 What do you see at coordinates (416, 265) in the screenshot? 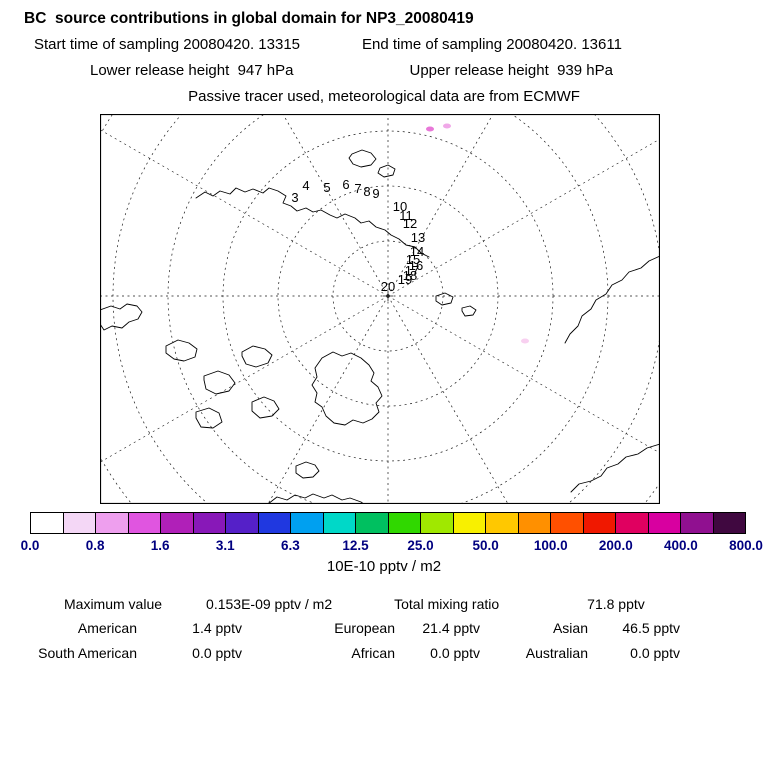
I see `trajectory-day-number: 16` at bounding box center [416, 265].